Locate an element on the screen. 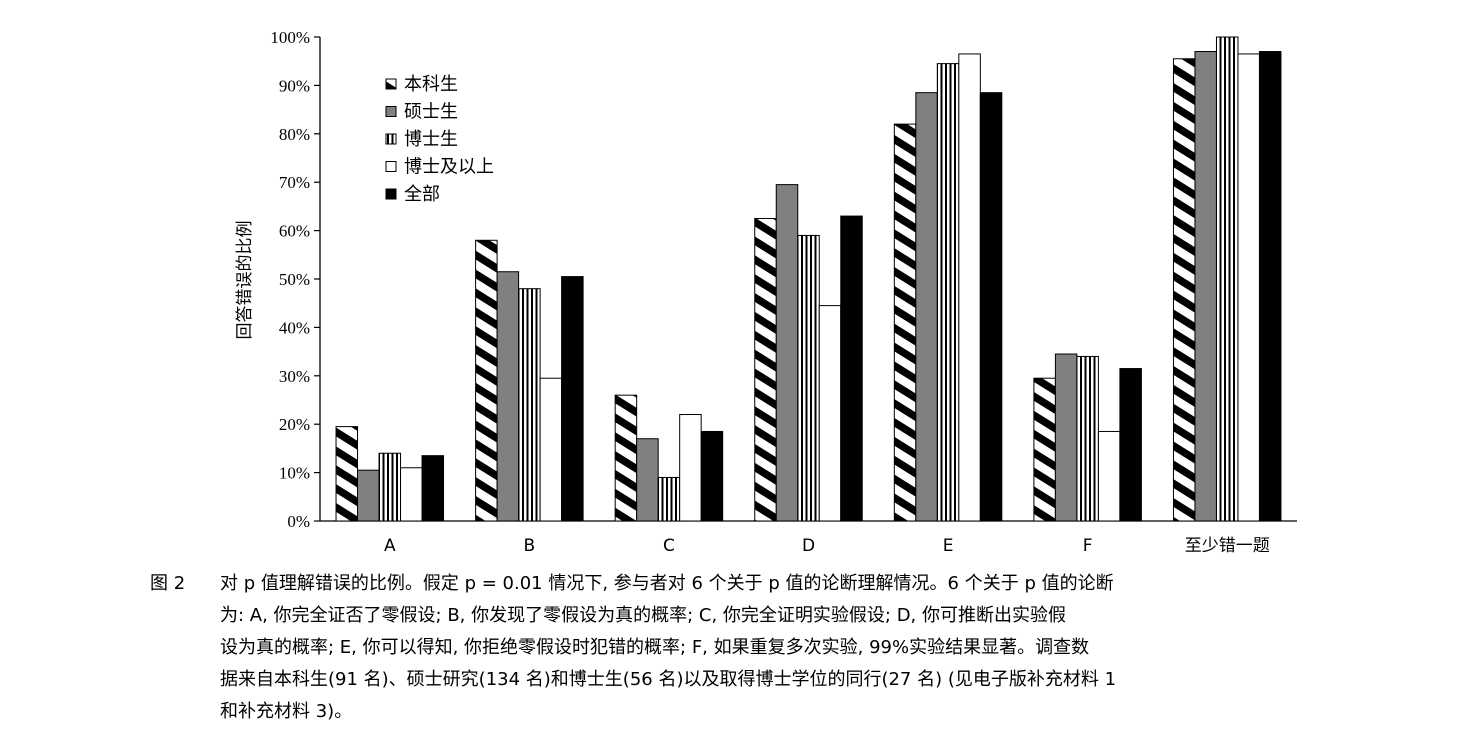  x-tick-label: 至少错一题 is located at coordinates (1227, 546).